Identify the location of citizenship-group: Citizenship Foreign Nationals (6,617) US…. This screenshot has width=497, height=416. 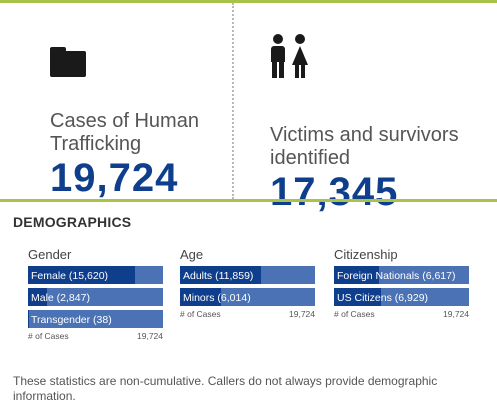
(401, 283).